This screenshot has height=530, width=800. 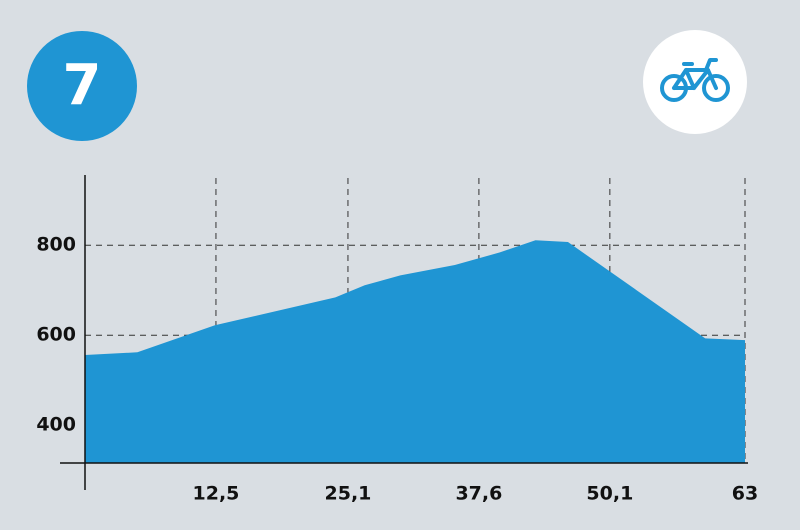 What do you see at coordinates (609, 494) in the screenshot?
I see `x-tick-label: 50,1` at bounding box center [609, 494].